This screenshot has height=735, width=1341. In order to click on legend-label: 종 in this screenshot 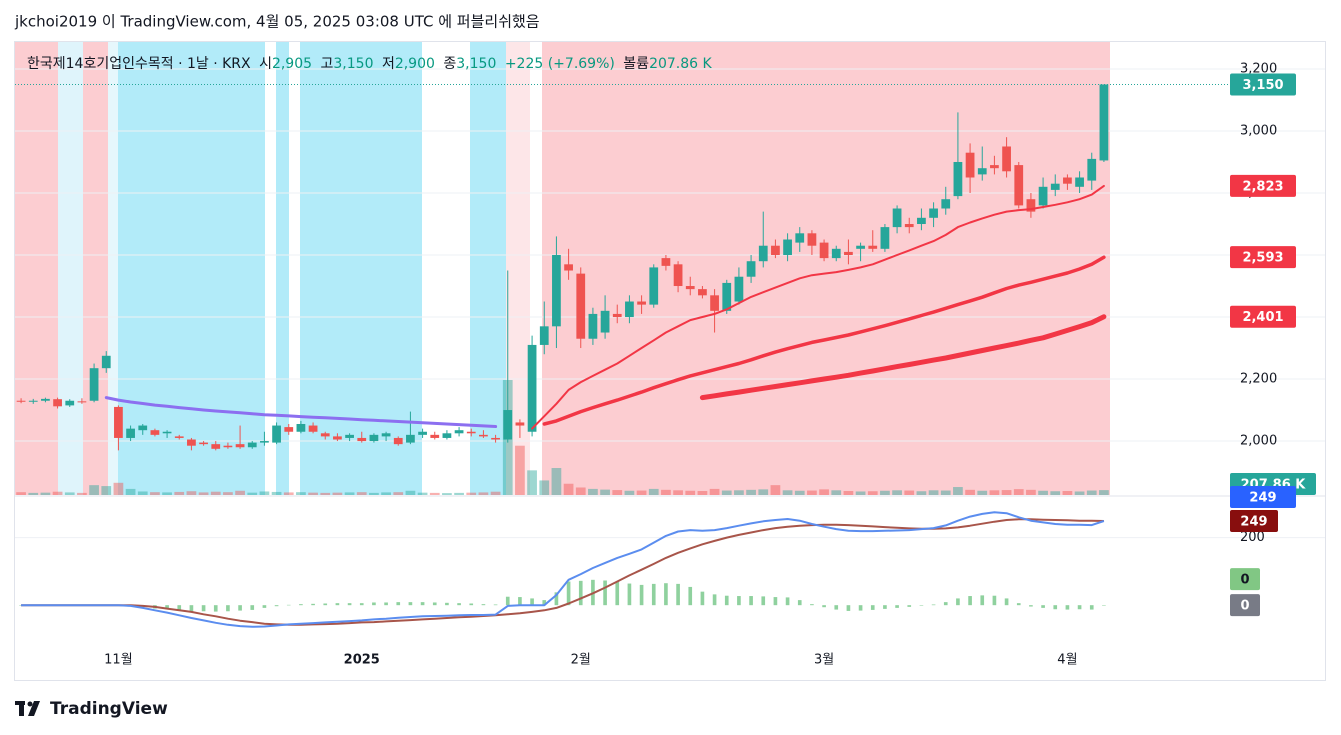, I will do `click(449, 64)`.